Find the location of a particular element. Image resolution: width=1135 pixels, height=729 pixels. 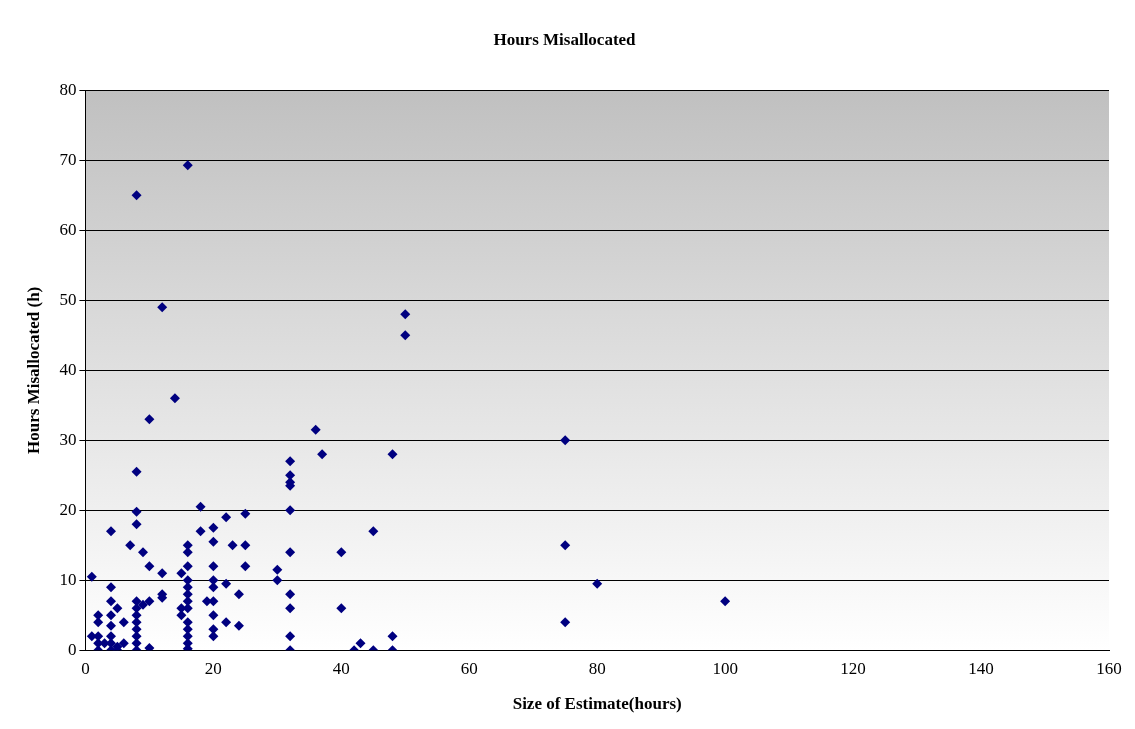

y-tick-label: 20 is located at coordinates (68, 509).